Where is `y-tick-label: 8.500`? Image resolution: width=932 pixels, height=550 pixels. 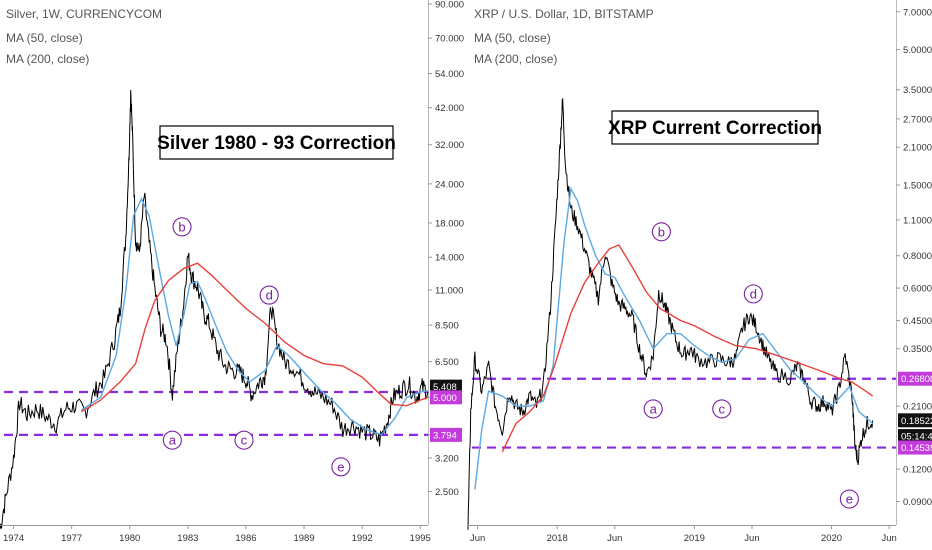
y-tick-label: 8.500 is located at coordinates (447, 326).